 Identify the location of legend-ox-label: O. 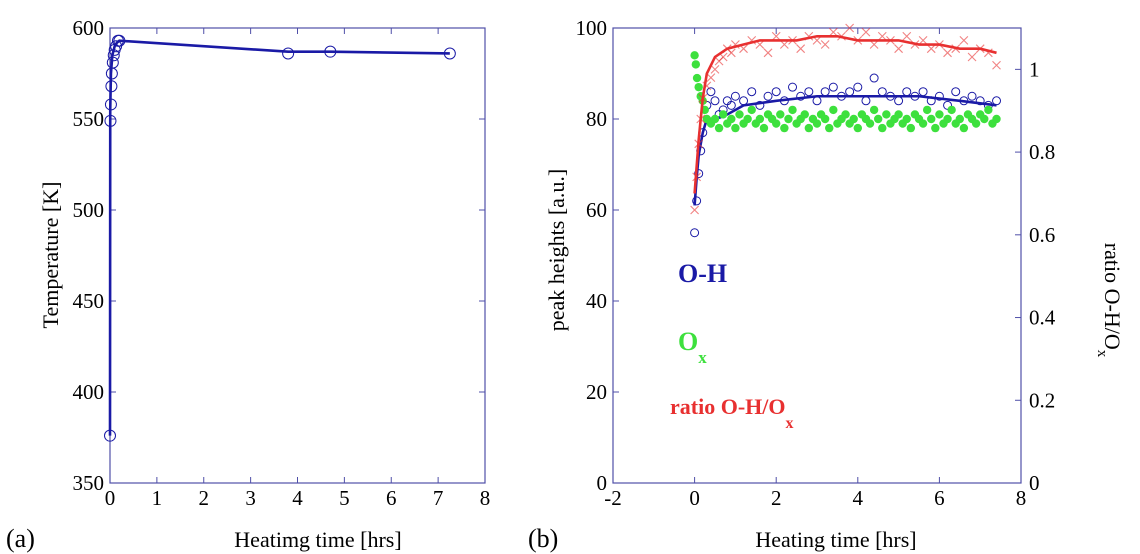
(688, 341).